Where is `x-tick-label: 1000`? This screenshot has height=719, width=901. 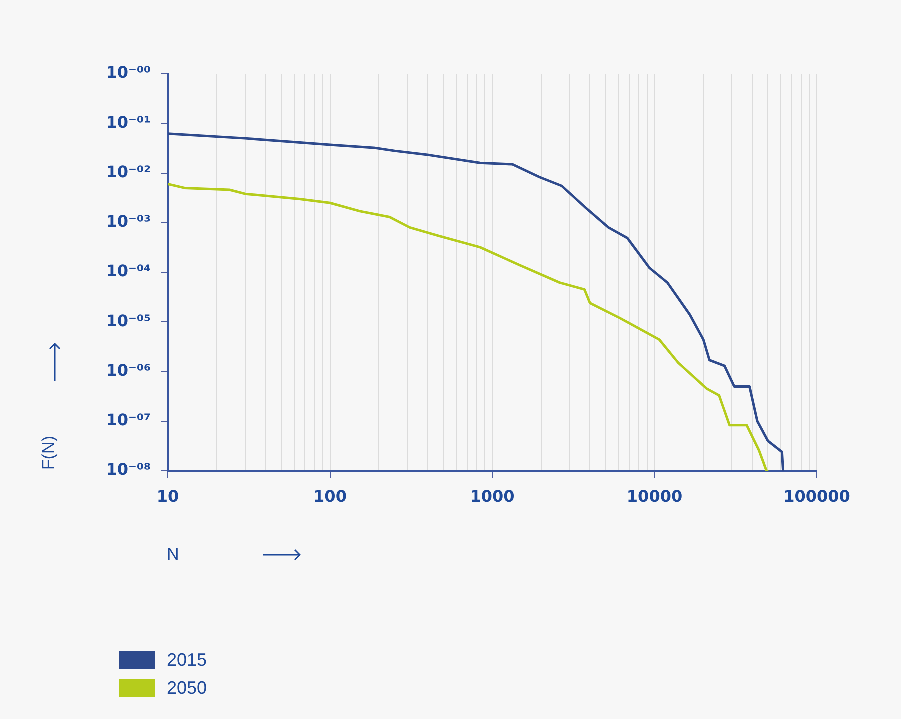 x-tick-label: 1000 is located at coordinates (492, 496).